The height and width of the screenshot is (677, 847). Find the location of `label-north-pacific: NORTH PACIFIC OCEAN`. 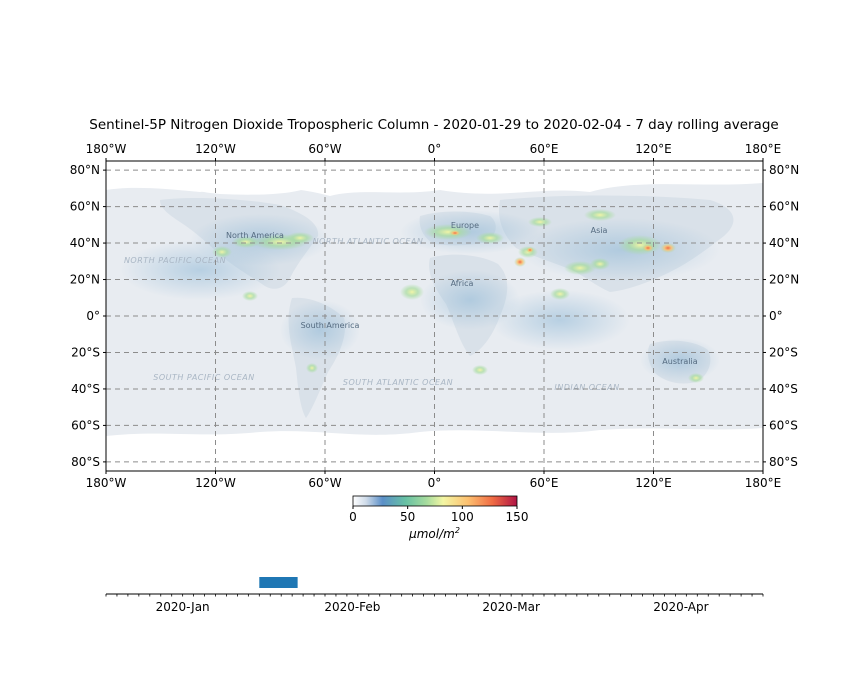

label-north-pacific: NORTH PACIFIC OCEAN is located at coordinates (175, 260).